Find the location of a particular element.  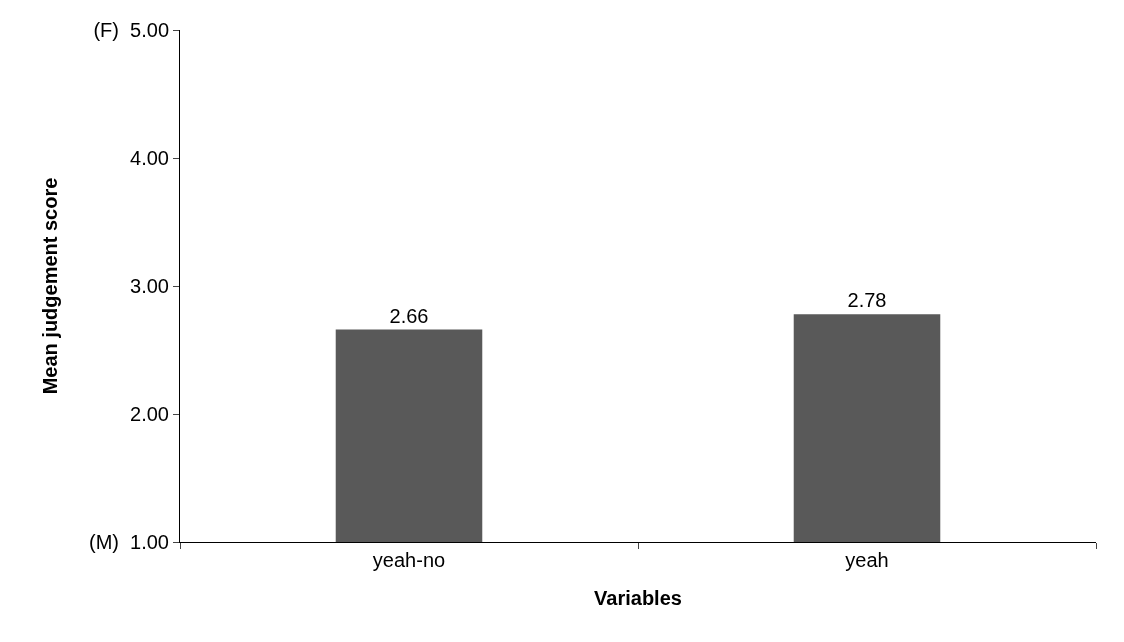

y-tick-label: 3.00 is located at coordinates (149, 286).